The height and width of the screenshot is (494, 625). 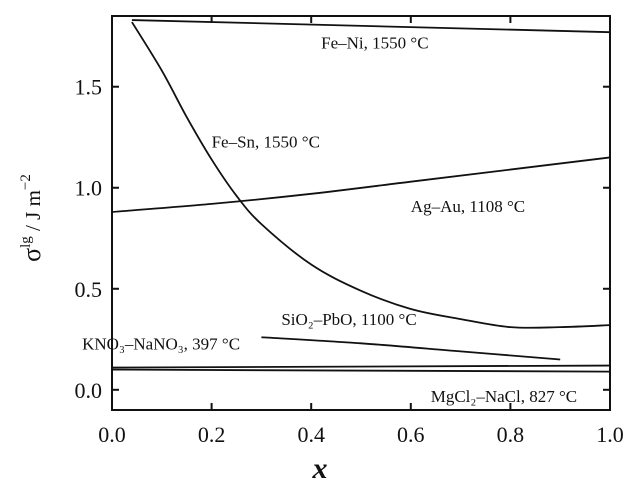 I want to click on x-tick-label: 1.0, so click(x=610, y=434).